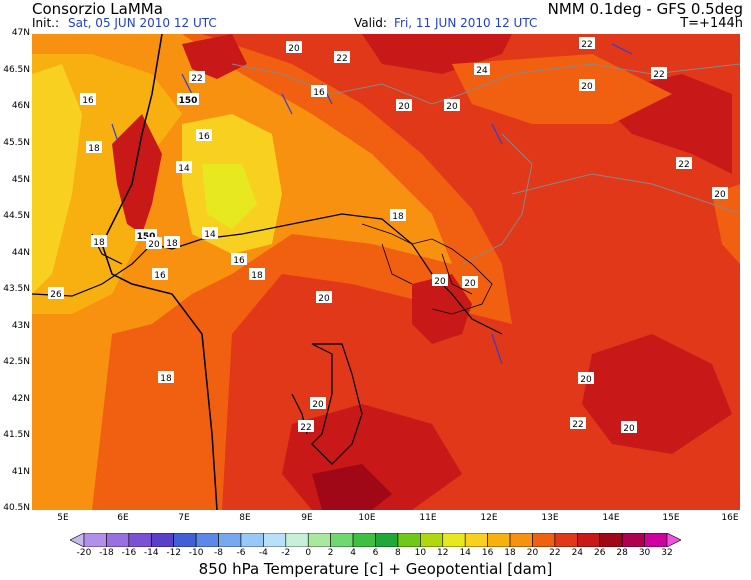 The width and height of the screenshot is (751, 580). Describe the element at coordinates (465, 553) in the screenshot. I see `colorbar-label: 14` at that location.